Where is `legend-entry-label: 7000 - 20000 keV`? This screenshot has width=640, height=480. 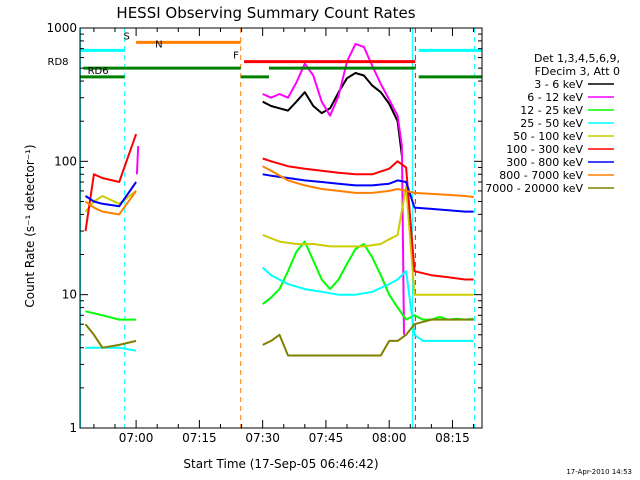
legend-entry-label: 7000 - 20000 keV is located at coordinates (534, 188).